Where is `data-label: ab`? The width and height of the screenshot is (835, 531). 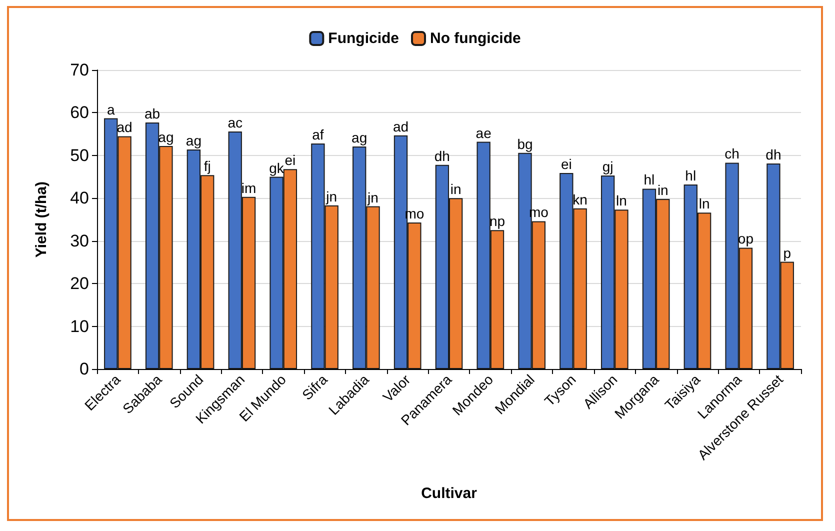
data-label: ab is located at coordinates (152, 114).